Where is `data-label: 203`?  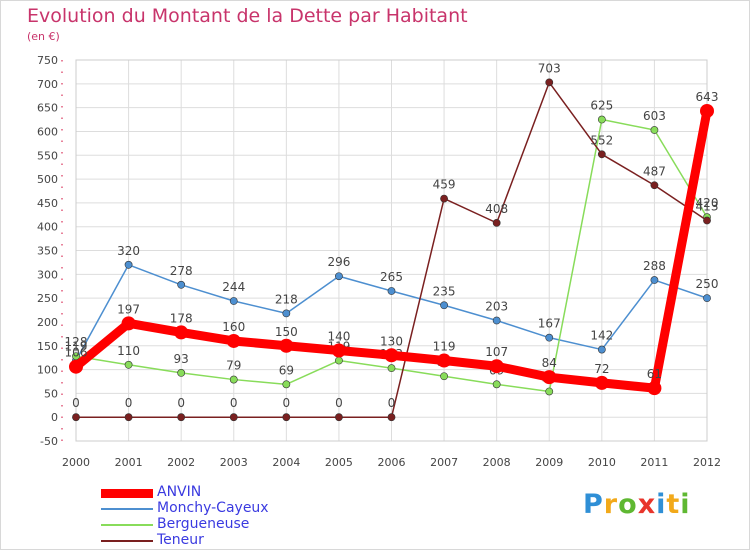 data-label: 203 is located at coordinates (496, 307).